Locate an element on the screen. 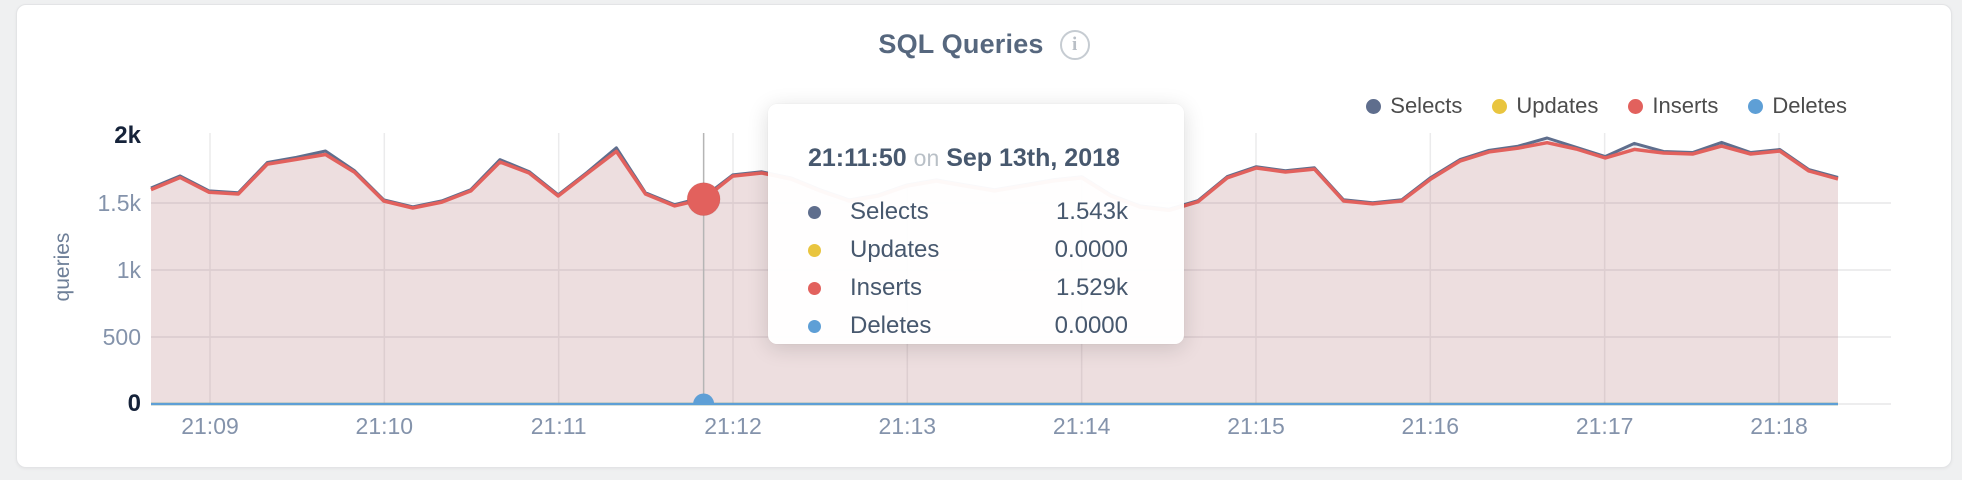  x-tick-label: 21:10 is located at coordinates (384, 426).